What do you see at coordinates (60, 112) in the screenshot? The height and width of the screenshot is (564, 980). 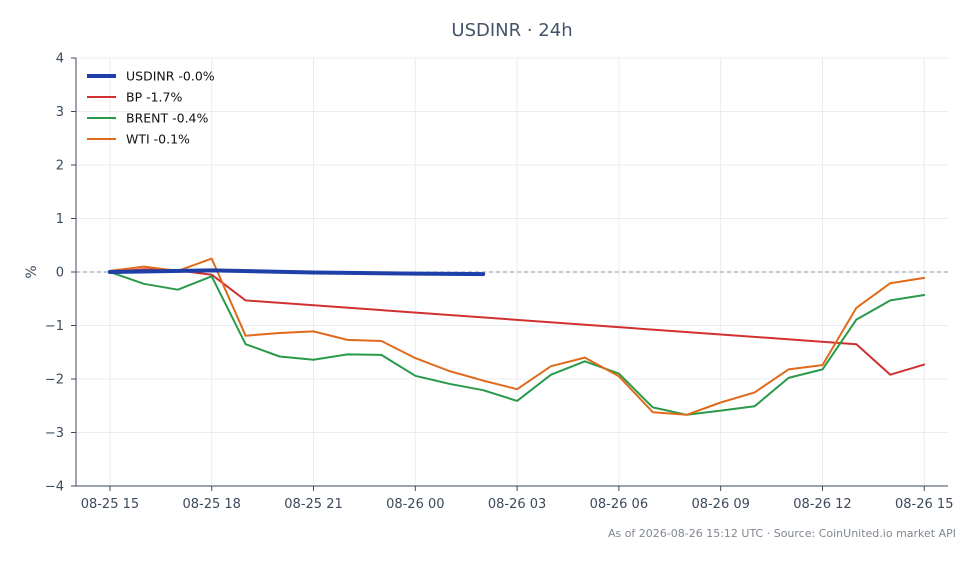 I see `y-tick-label: 3` at bounding box center [60, 112].